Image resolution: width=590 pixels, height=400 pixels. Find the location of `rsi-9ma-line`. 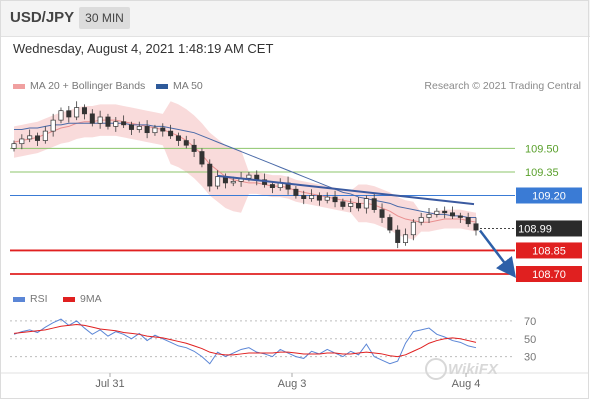

rsi-9ma-line is located at coordinates (245, 340).